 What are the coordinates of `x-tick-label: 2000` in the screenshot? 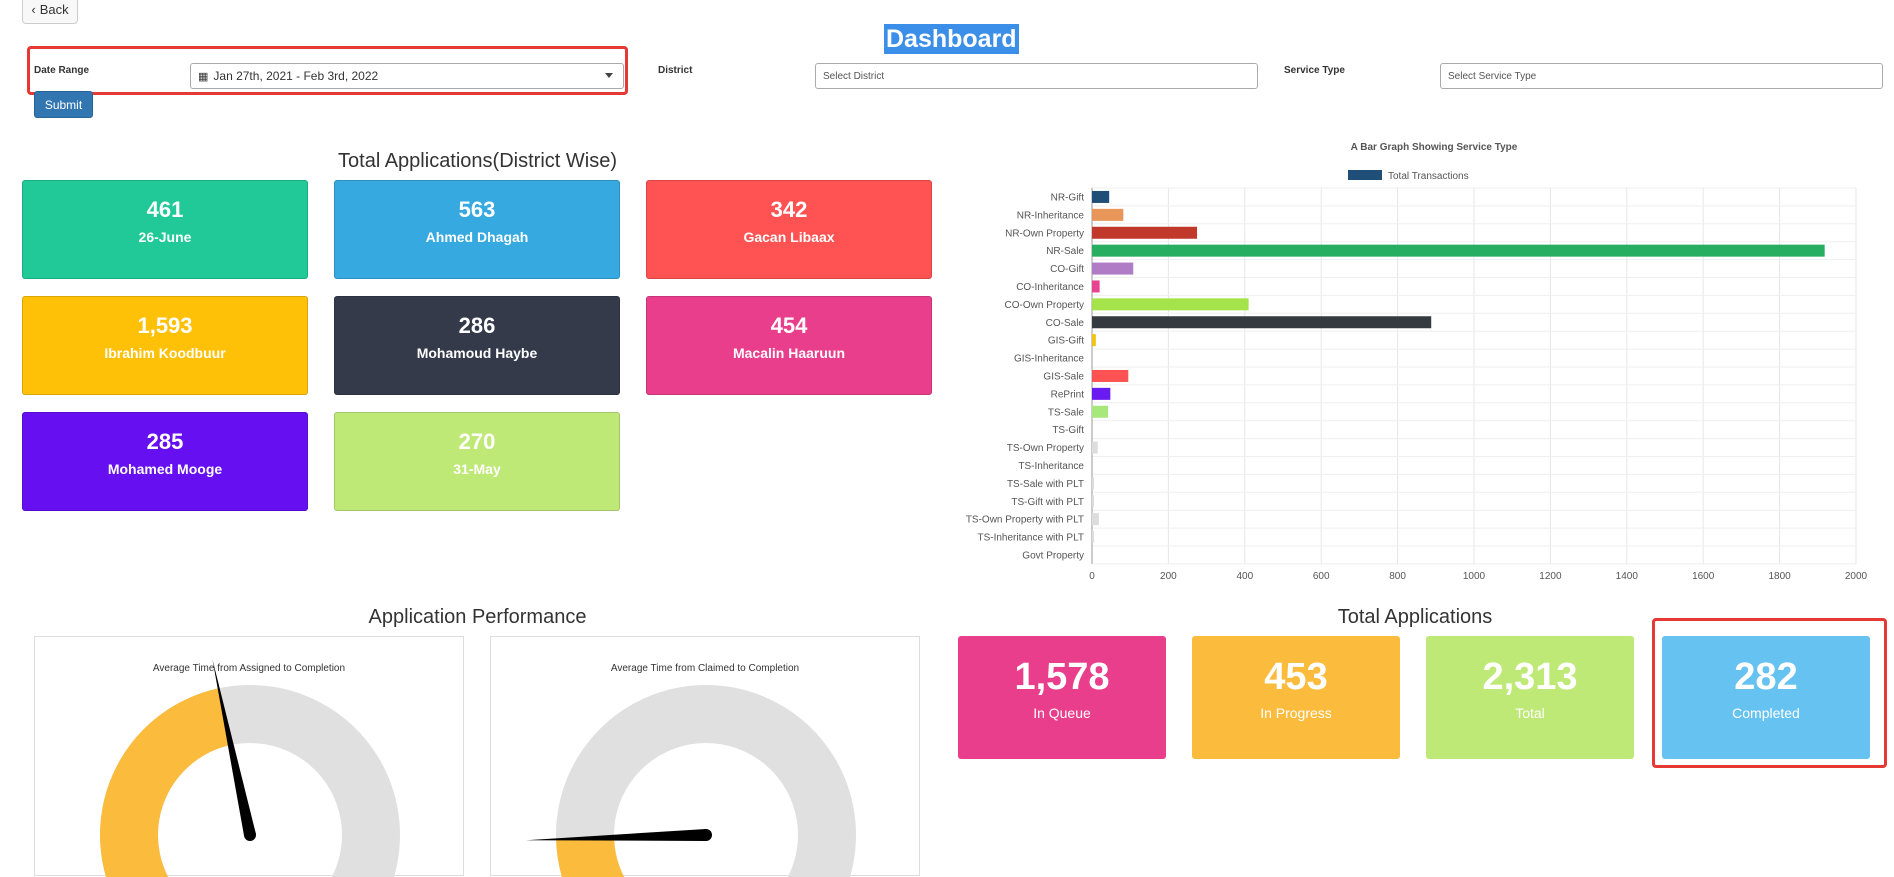 It's located at (1856, 576).